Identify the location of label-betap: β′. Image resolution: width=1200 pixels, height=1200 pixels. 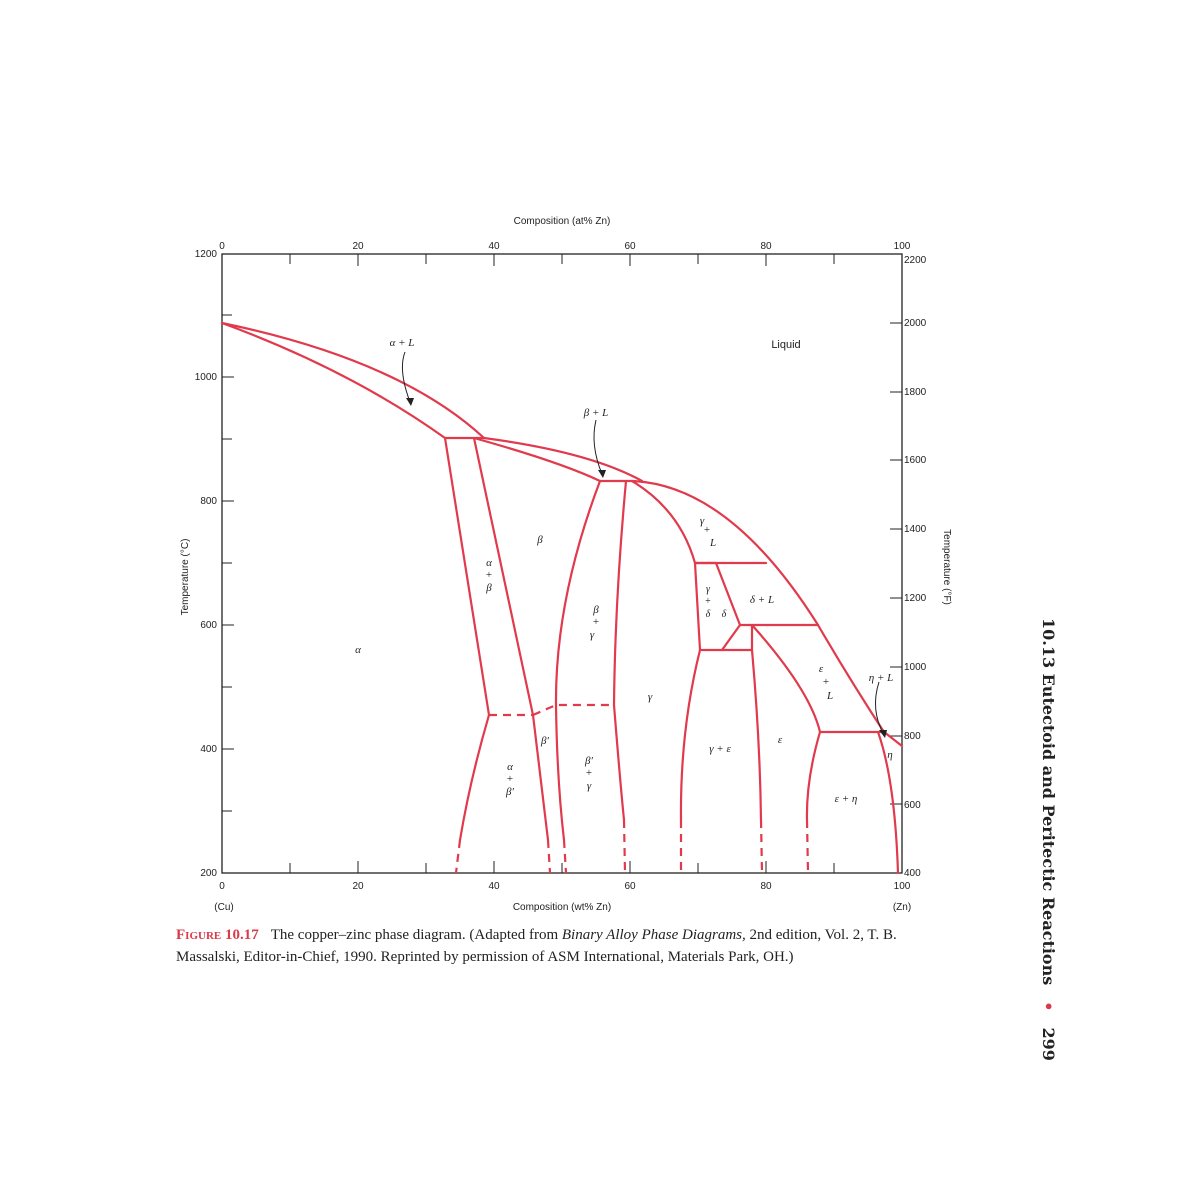
(544, 741).